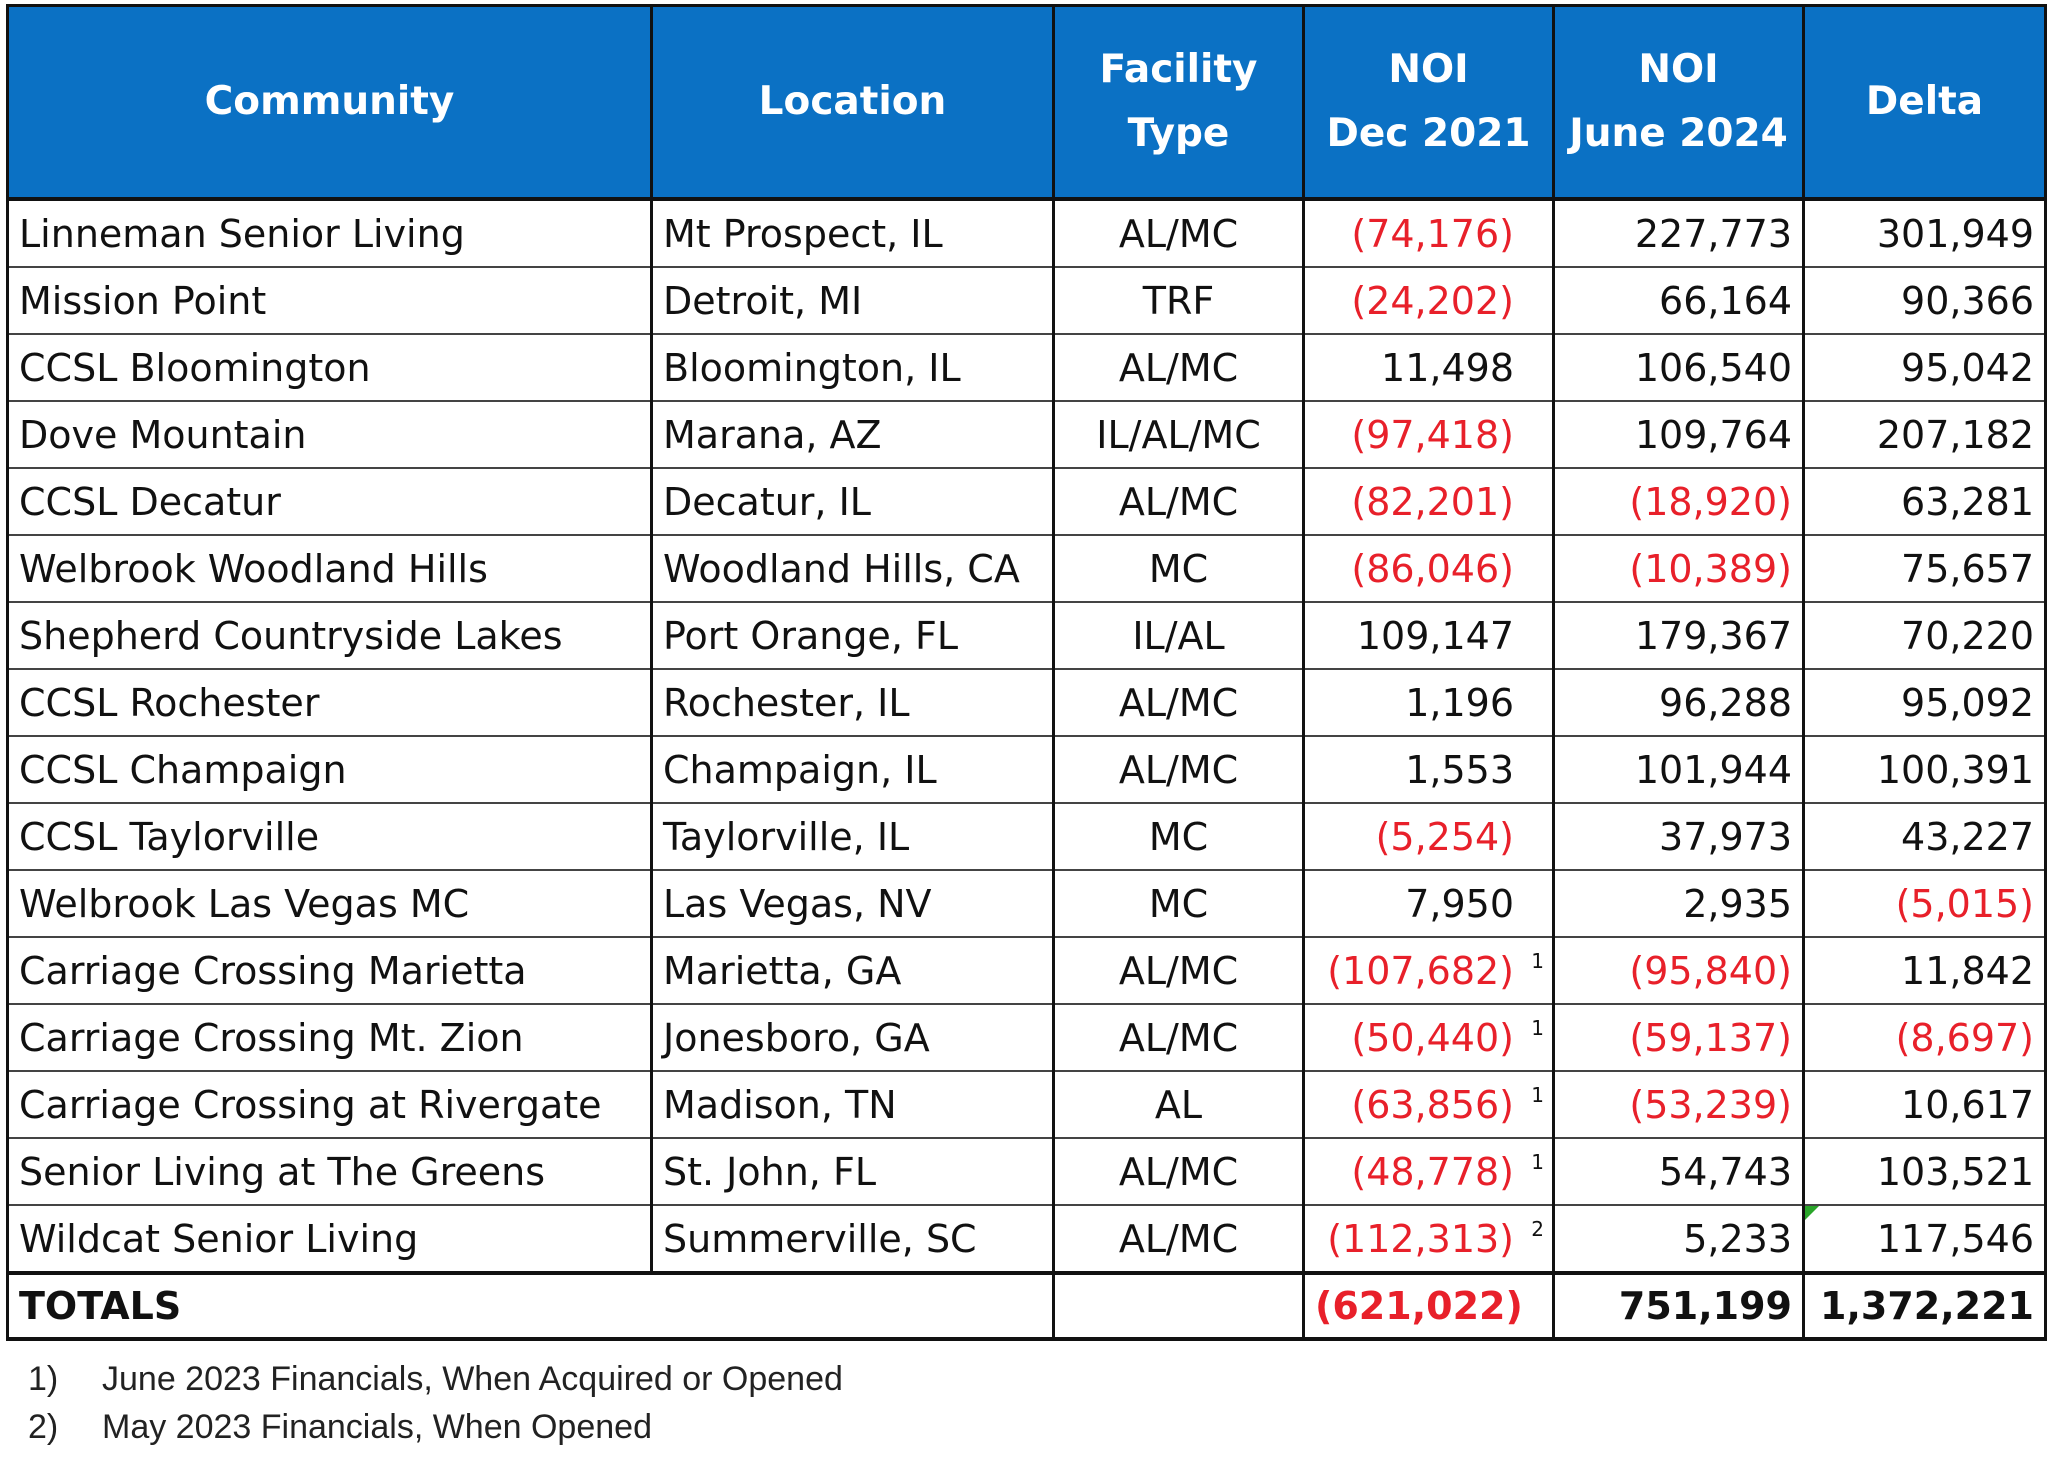  Describe the element at coordinates (329, 636) in the screenshot. I see `community-cell: Shepherd Countryside Lakes` at that location.